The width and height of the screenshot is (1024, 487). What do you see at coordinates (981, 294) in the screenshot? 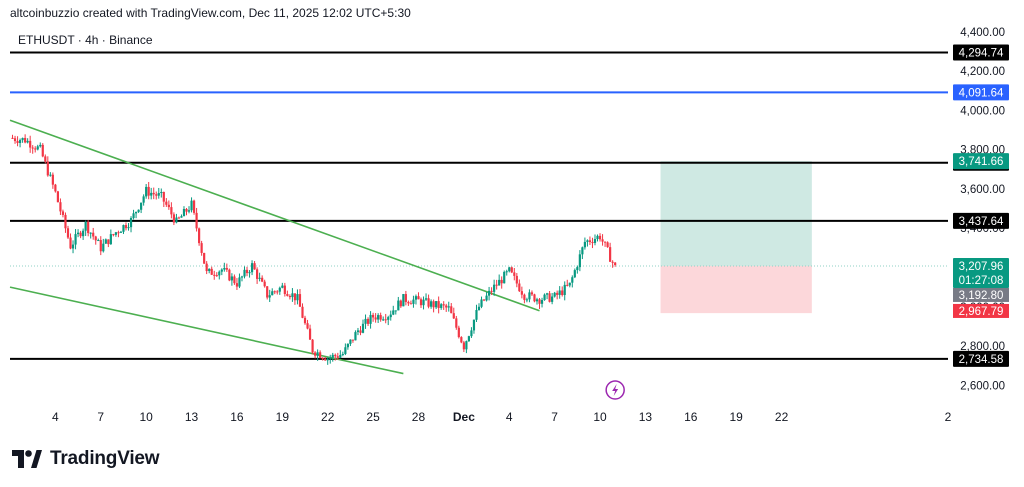
I see `gray-marker-badge: 3,192.80` at bounding box center [981, 294].